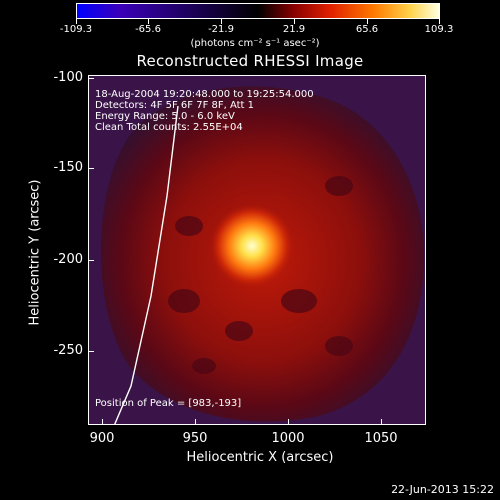 The height and width of the screenshot is (500, 500). What do you see at coordinates (255, 43) in the screenshot?
I see `colorbar-units-label: (photons cm⁻² s⁻¹ asec⁻²)` at bounding box center [255, 43].